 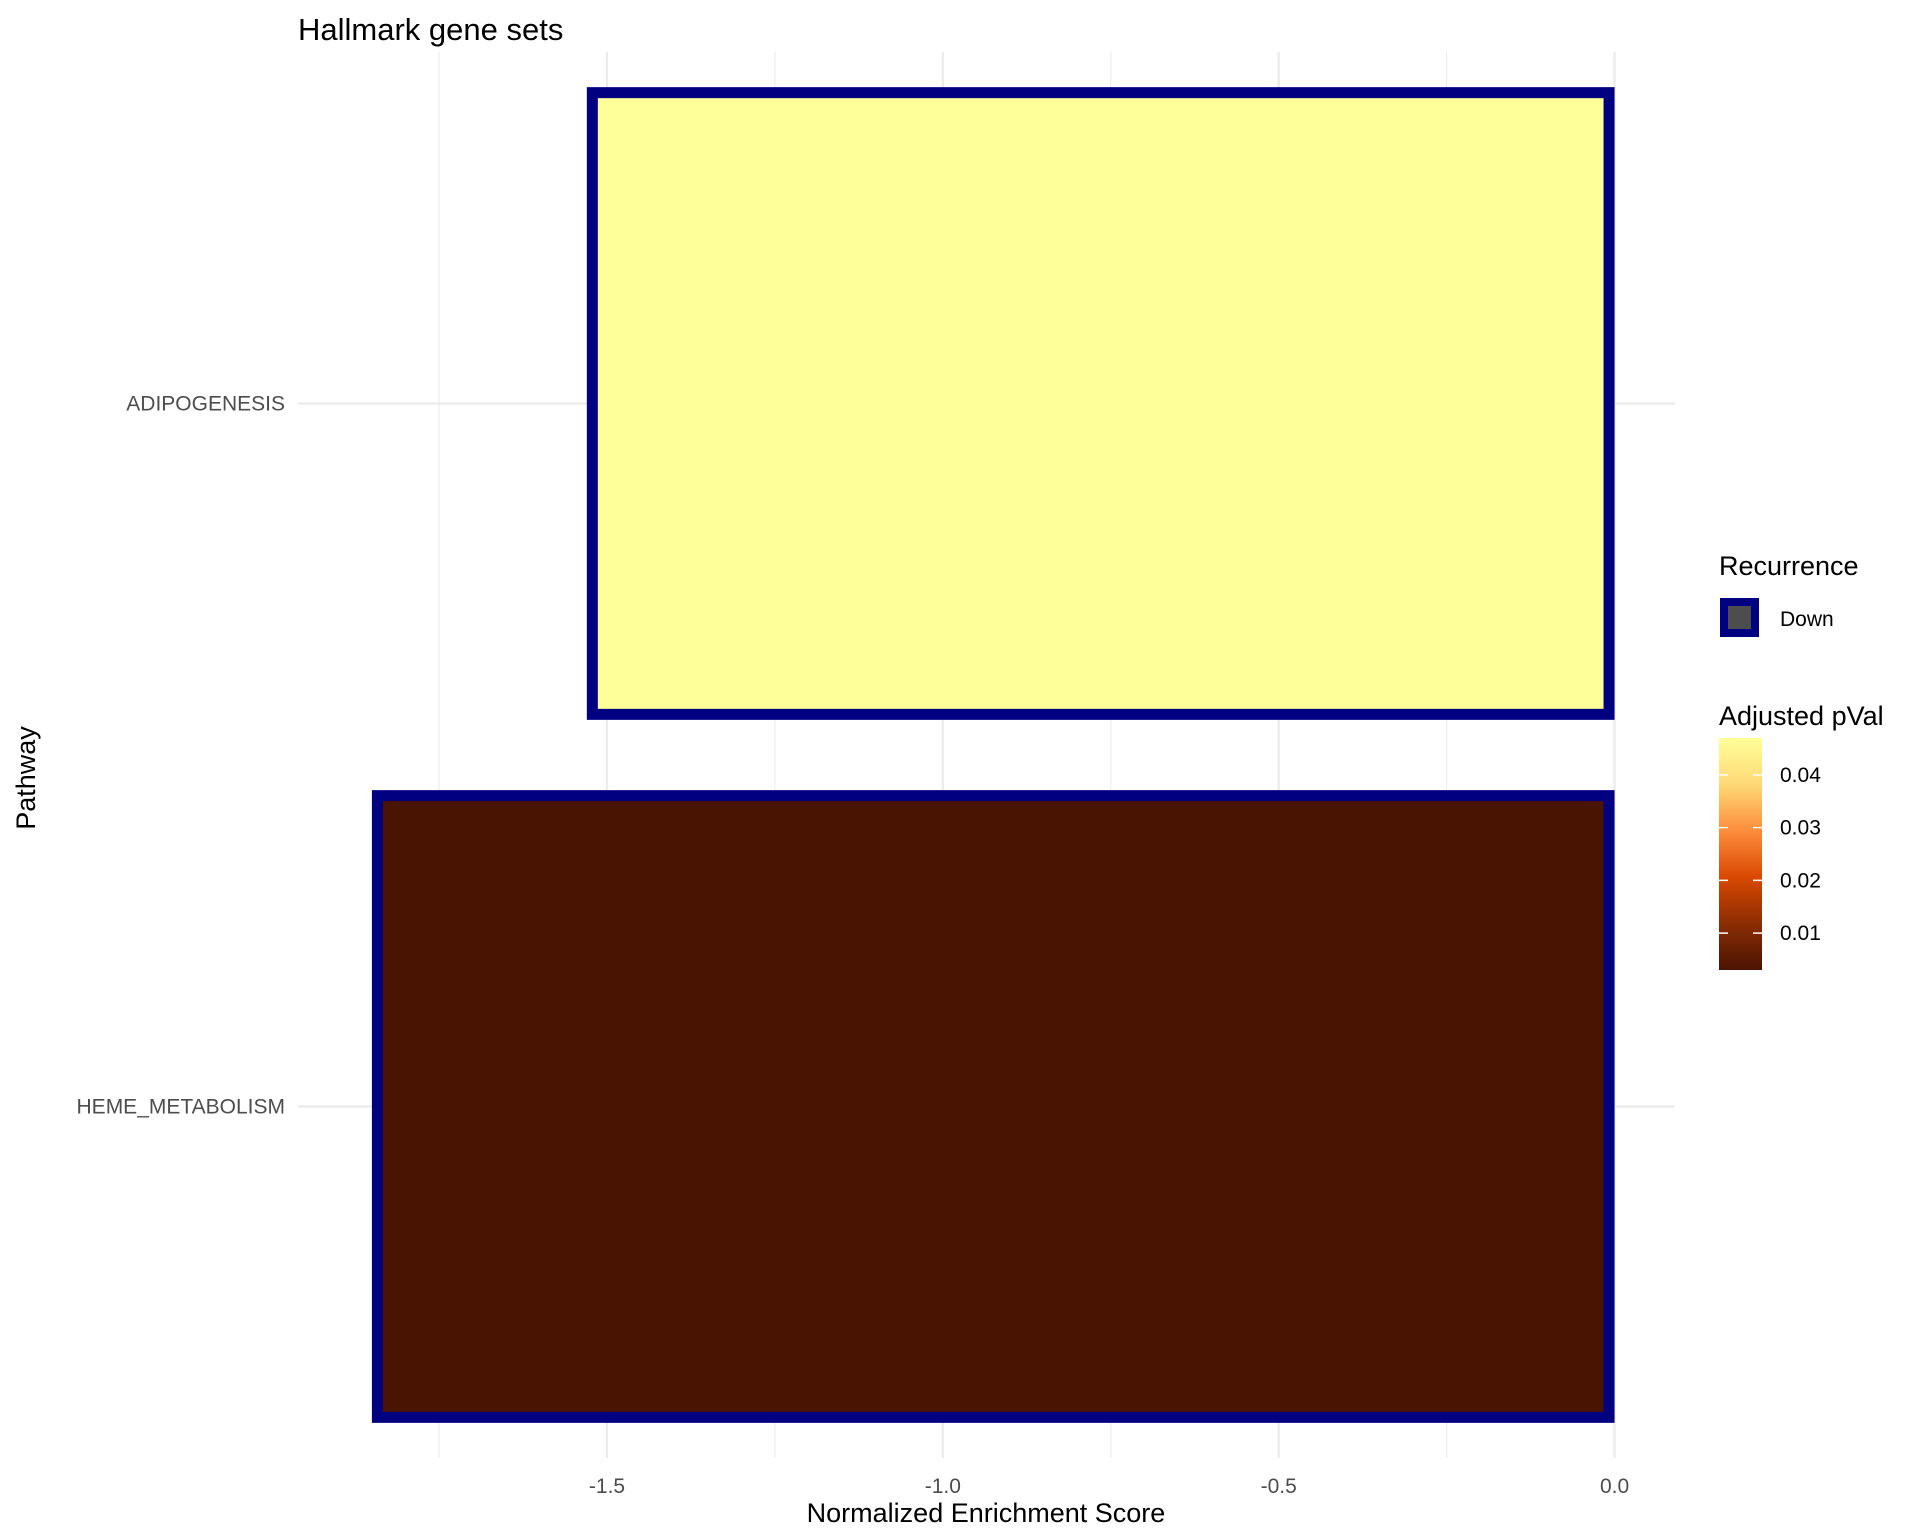 What do you see at coordinates (181, 1107) in the screenshot?
I see `y-tick-label: HEME_METABOLISM` at bounding box center [181, 1107].